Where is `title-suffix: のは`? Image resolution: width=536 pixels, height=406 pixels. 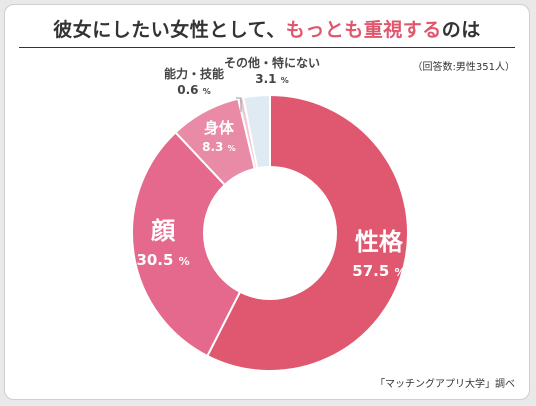
title-suffix: のは is located at coordinates (461, 30).